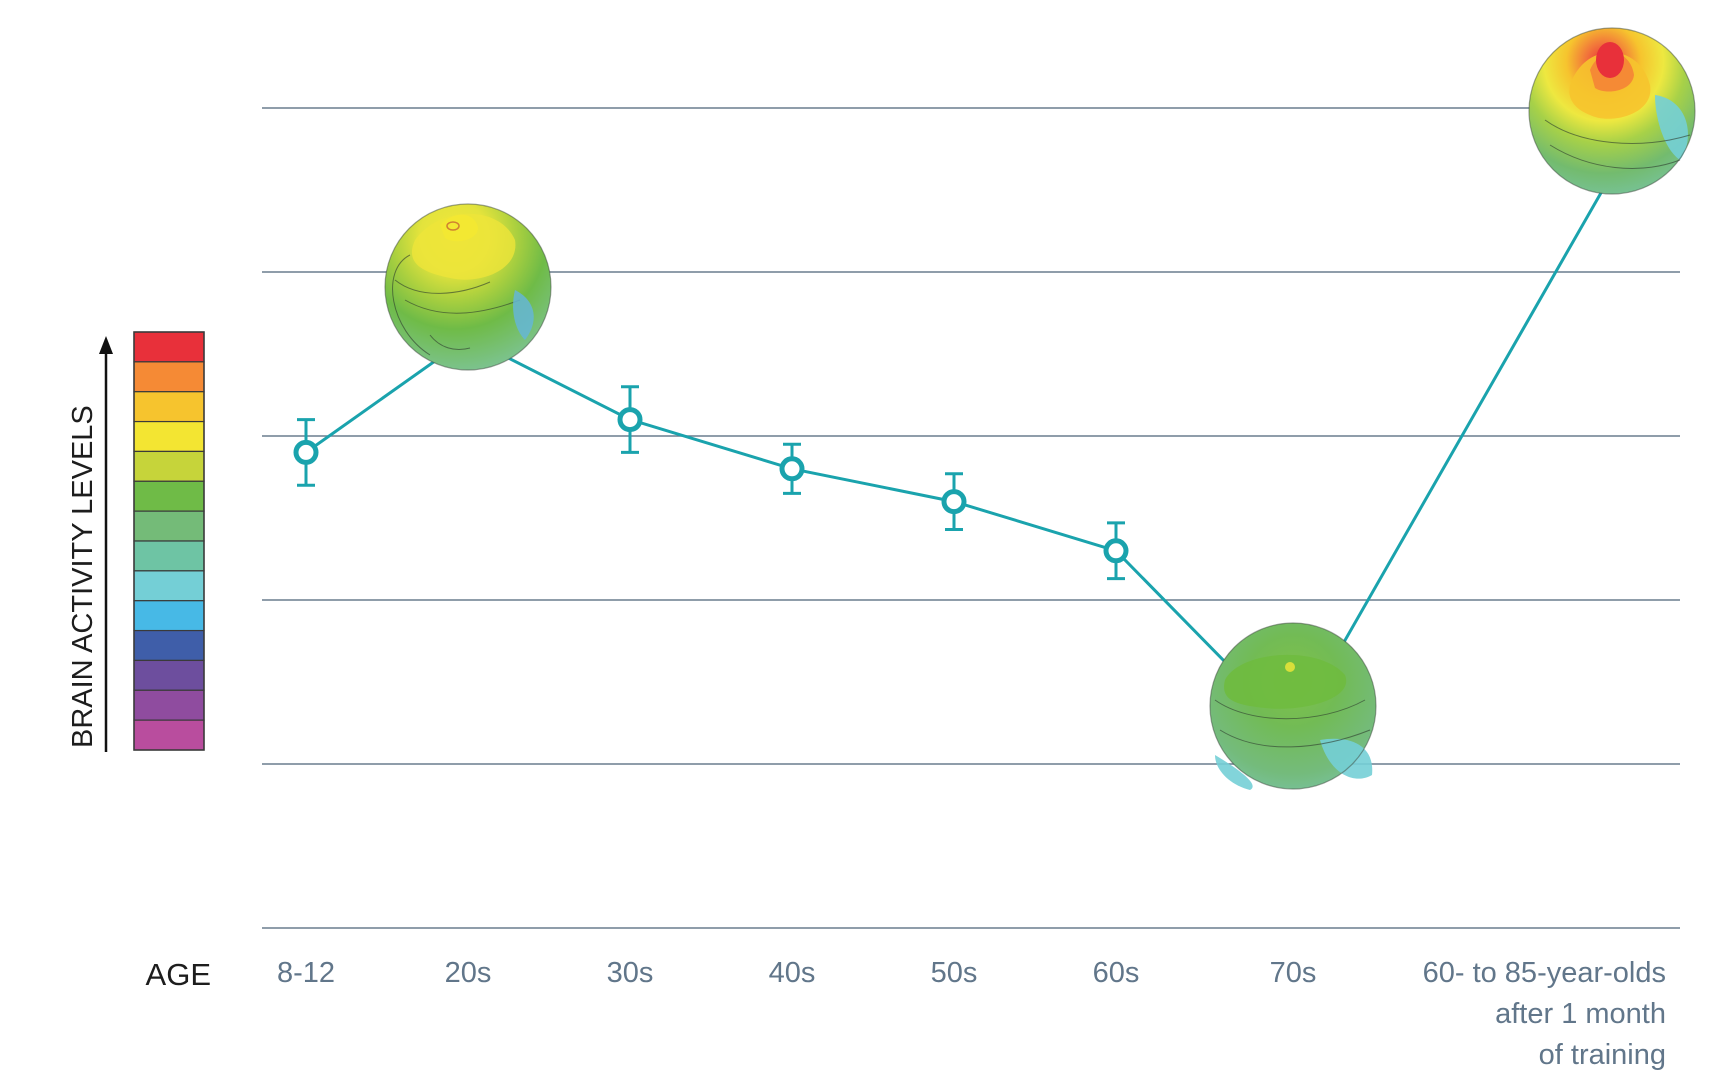 This screenshot has width=1734, height=1092. I want to click on data-points, so click(711, 485).